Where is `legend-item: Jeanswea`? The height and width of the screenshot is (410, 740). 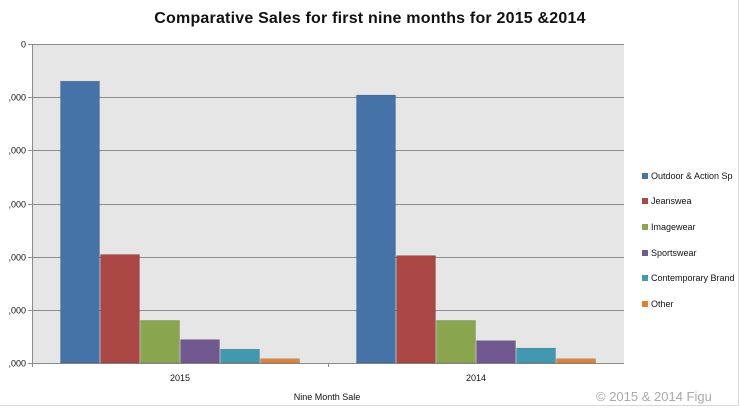 legend-item: Jeanswea is located at coordinates (691, 202).